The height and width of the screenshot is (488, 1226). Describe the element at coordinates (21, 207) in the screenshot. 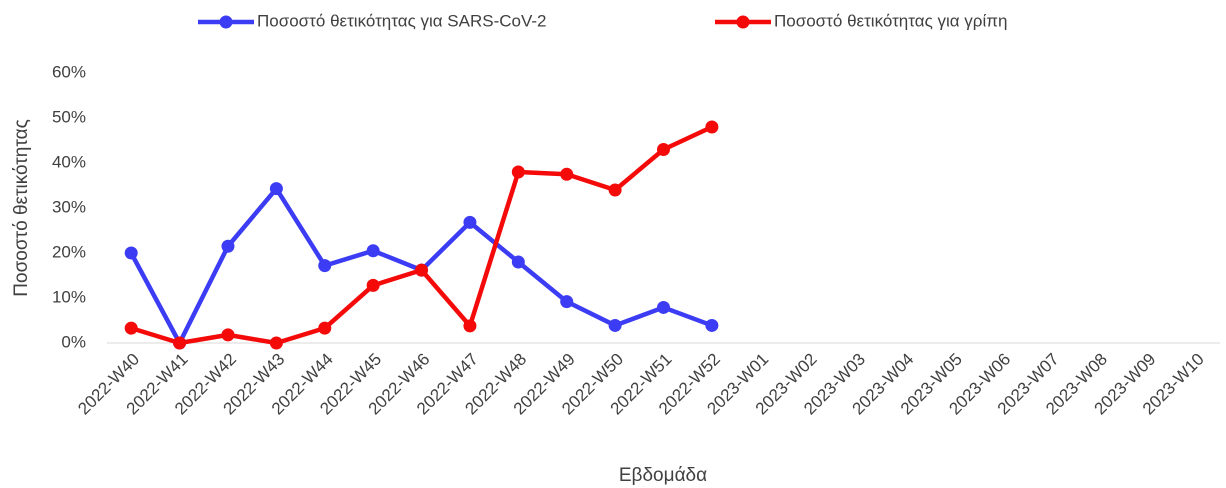

I see `y-axis-title: Ποσοστό θετικότητας` at that location.